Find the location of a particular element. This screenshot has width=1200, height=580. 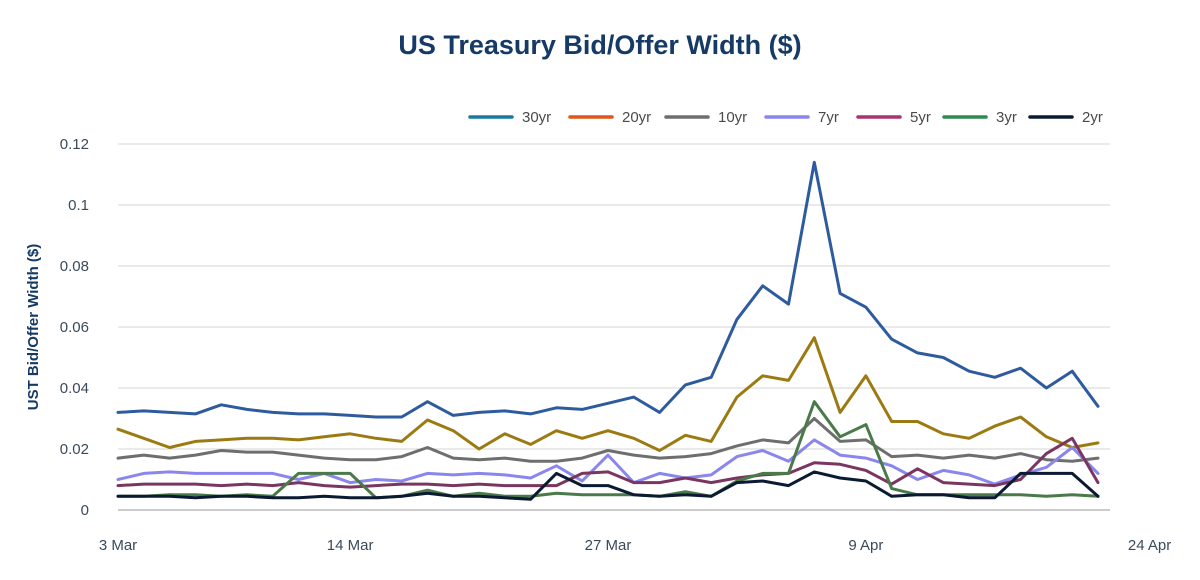

y-tick-label: 0.02 is located at coordinates (74, 449).